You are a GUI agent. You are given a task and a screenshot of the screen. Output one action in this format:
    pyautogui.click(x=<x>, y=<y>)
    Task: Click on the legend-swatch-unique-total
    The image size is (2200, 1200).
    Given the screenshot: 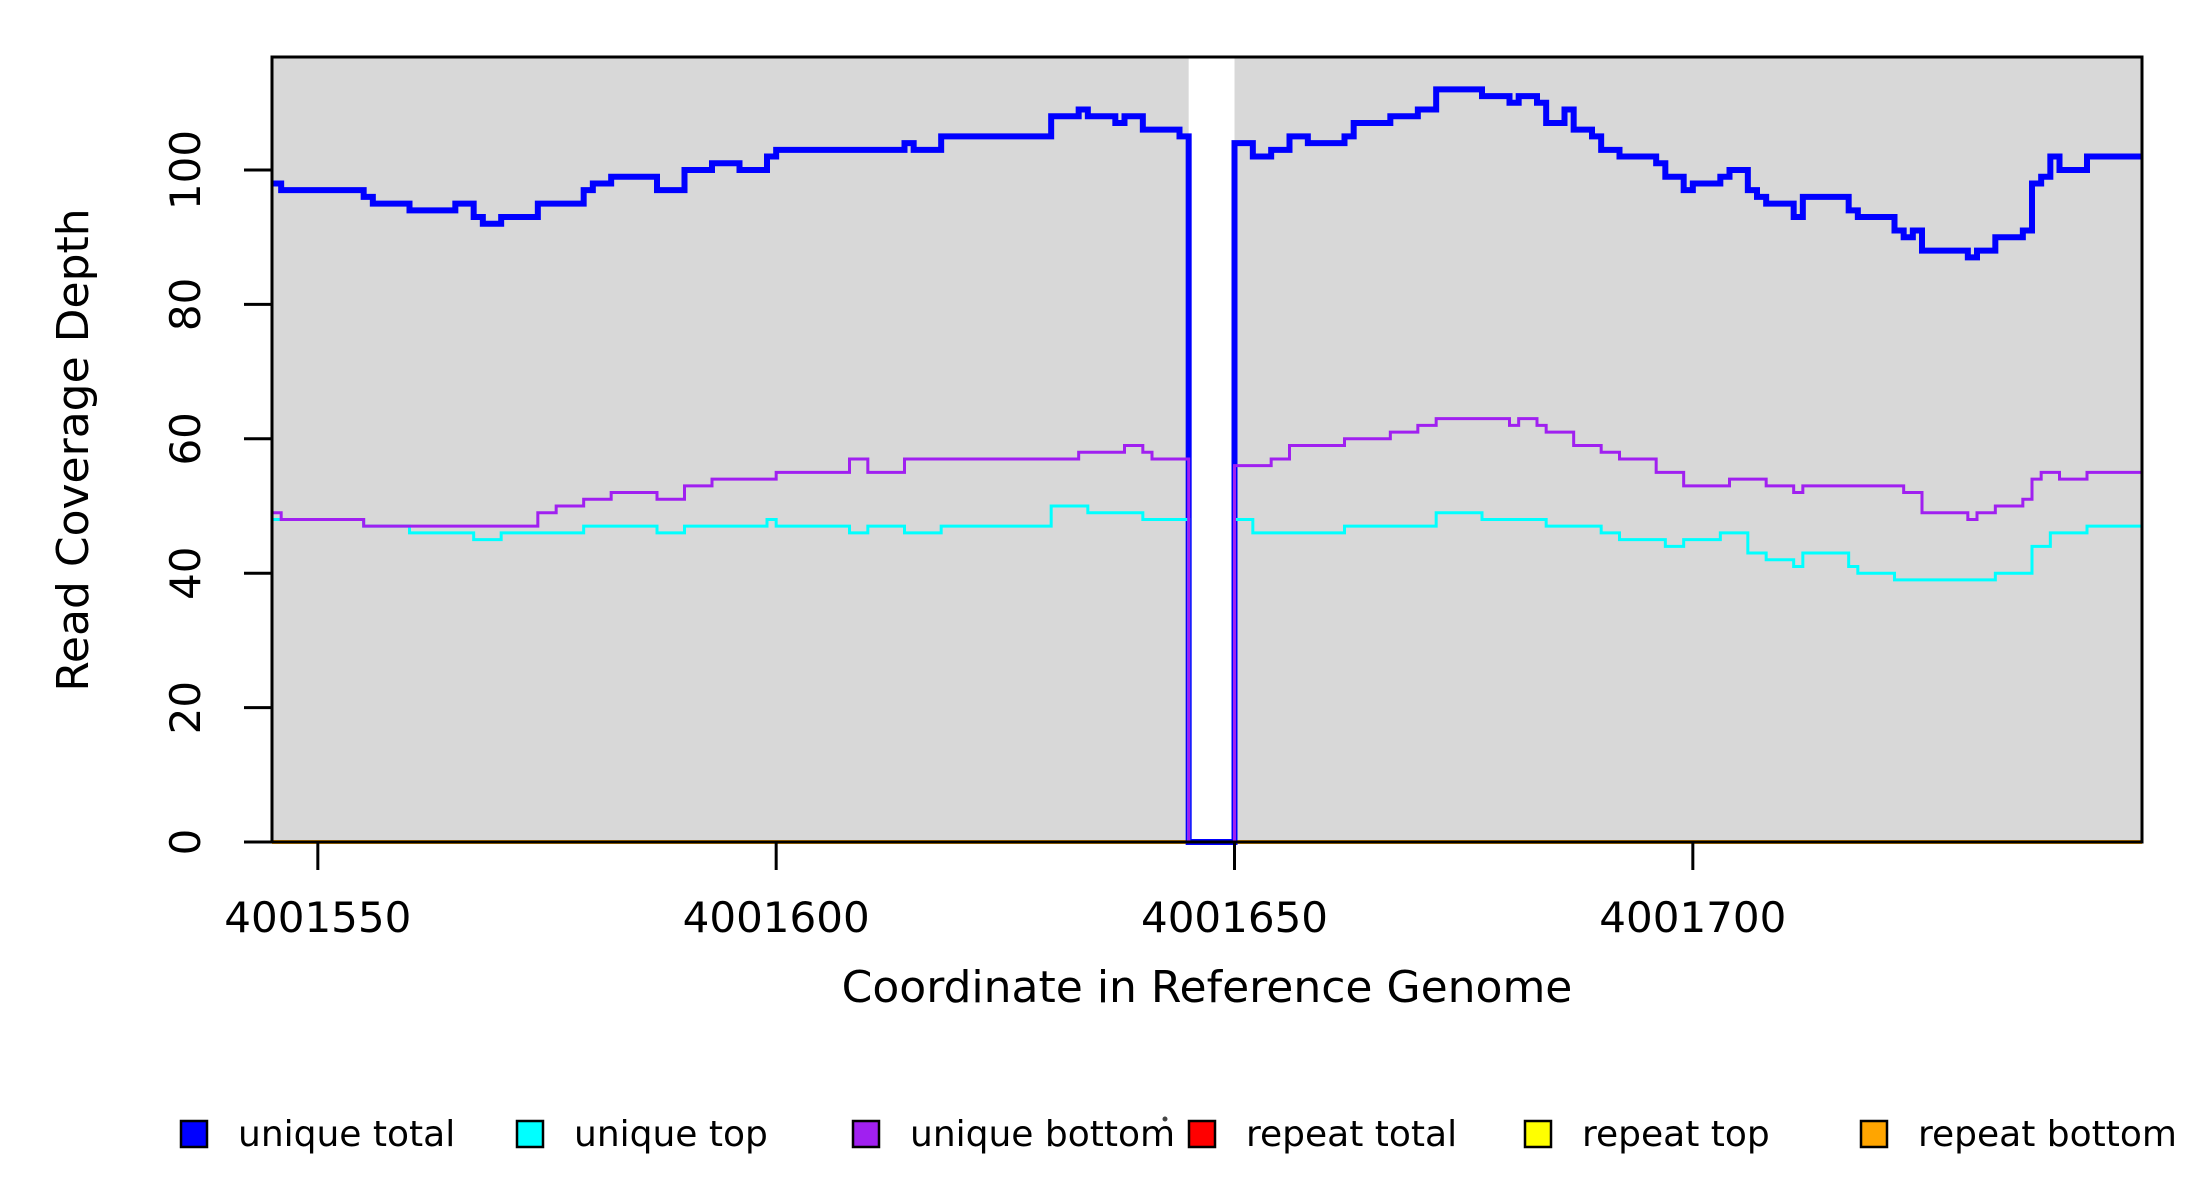 What is the action you would take?
    pyautogui.click(x=194, y=1134)
    